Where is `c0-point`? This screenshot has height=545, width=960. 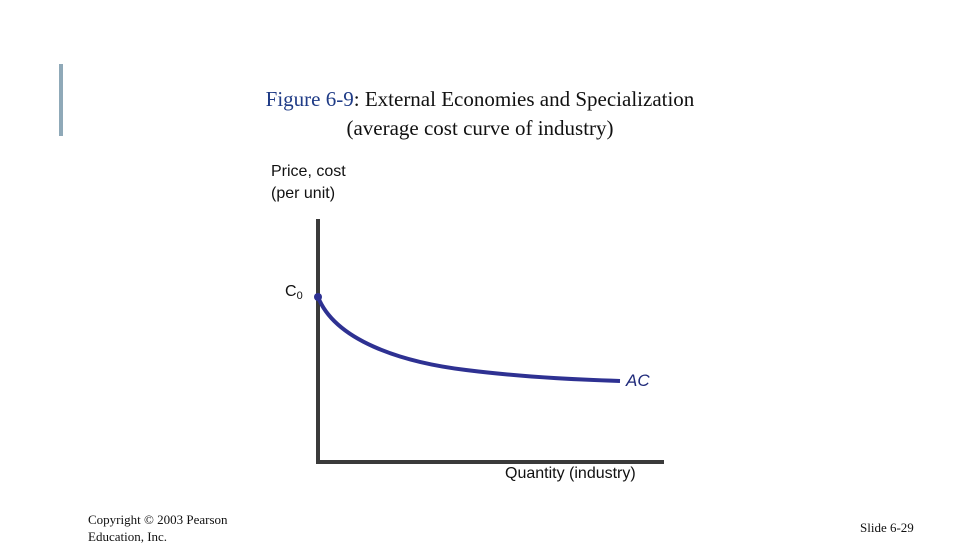 c0-point is located at coordinates (318, 297).